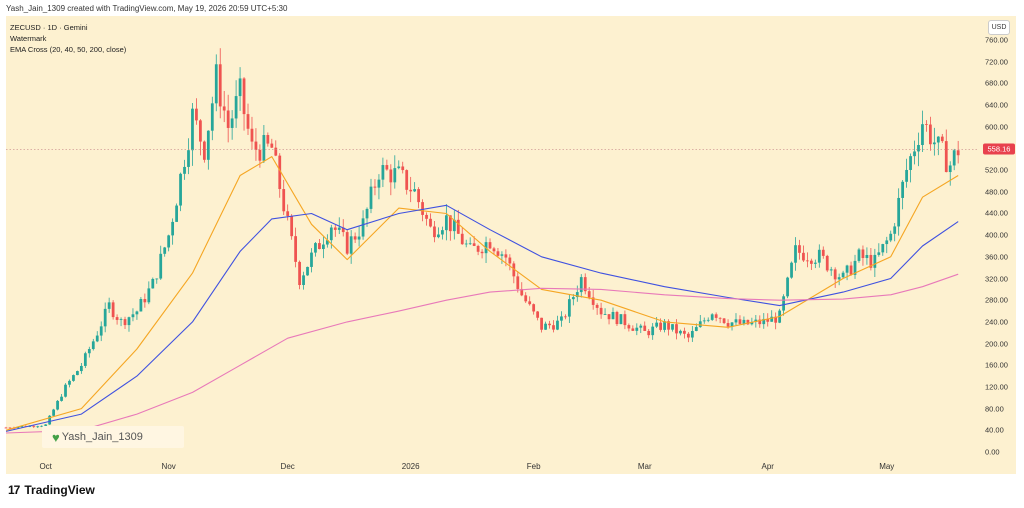  I want to click on legend-watermark: Watermark, so click(28, 38).